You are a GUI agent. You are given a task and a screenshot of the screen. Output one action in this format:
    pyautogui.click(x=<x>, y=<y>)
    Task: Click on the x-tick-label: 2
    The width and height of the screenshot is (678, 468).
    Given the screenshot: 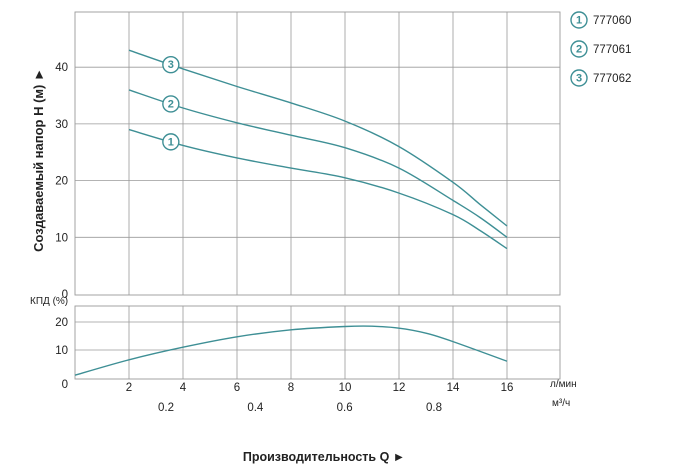 What is the action you would take?
    pyautogui.click(x=129, y=388)
    